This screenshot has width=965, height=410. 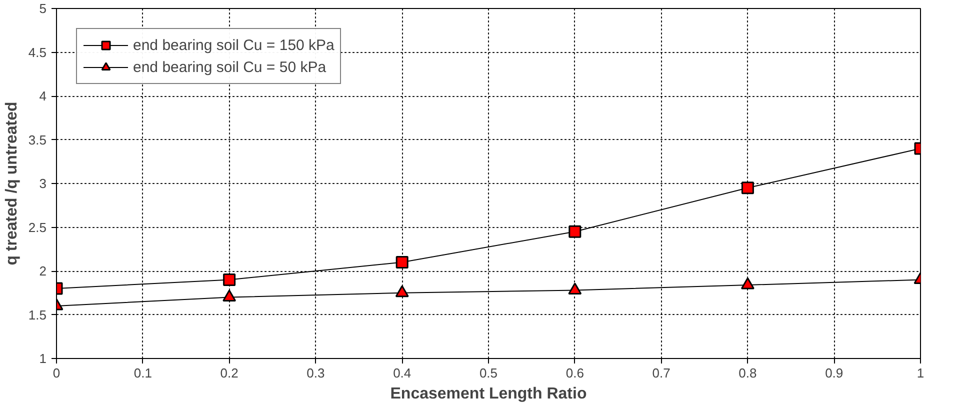 What do you see at coordinates (37, 227) in the screenshot?
I see `y-tick-label: 2.5` at bounding box center [37, 227].